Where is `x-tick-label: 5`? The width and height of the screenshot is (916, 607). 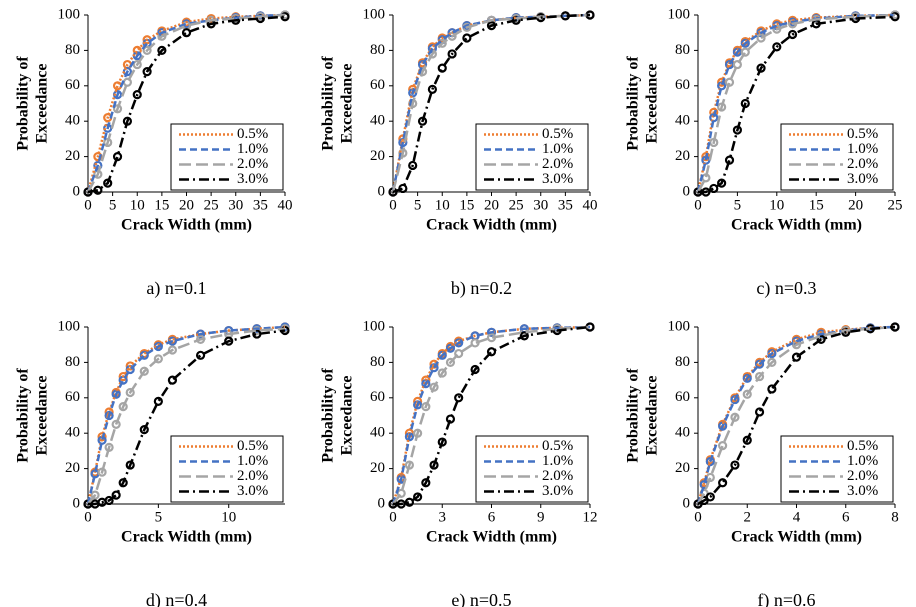 x-tick-label: 5 is located at coordinates (418, 205).